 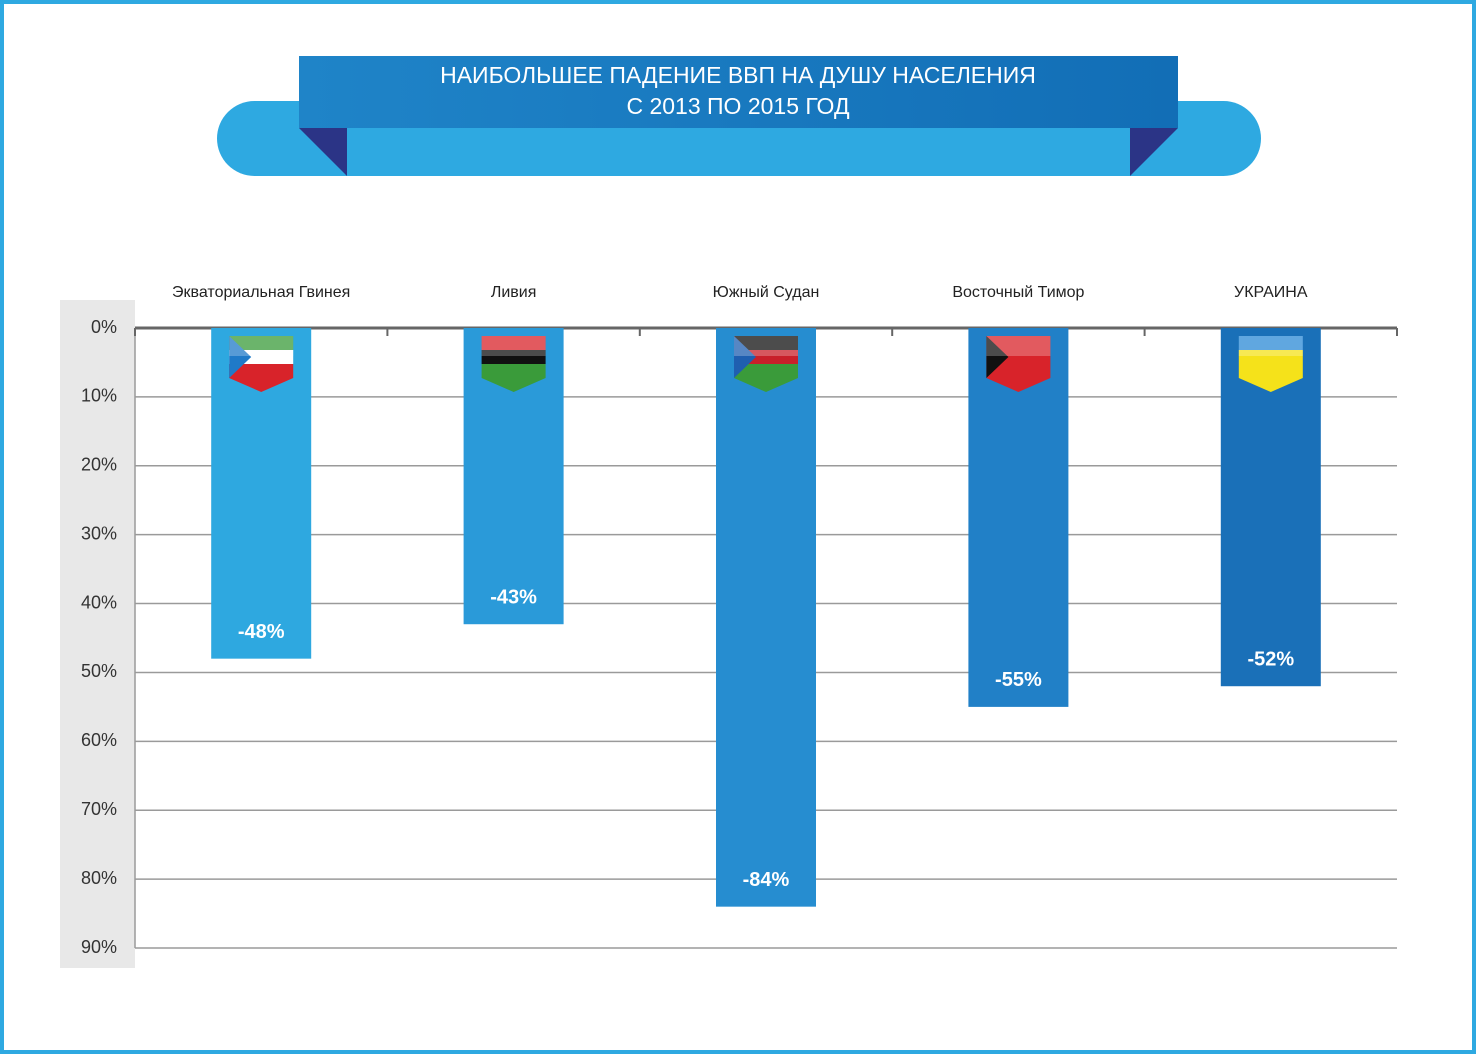 What do you see at coordinates (1018, 292) in the screenshot?
I see `x-tick-label: Восточный Тимор` at bounding box center [1018, 292].